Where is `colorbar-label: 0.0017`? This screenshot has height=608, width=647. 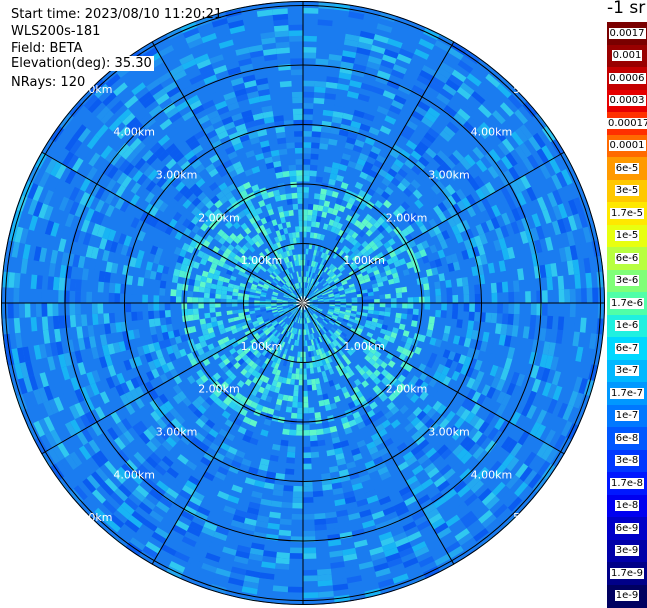 colorbar-label: 0.0017 is located at coordinates (627, 33).